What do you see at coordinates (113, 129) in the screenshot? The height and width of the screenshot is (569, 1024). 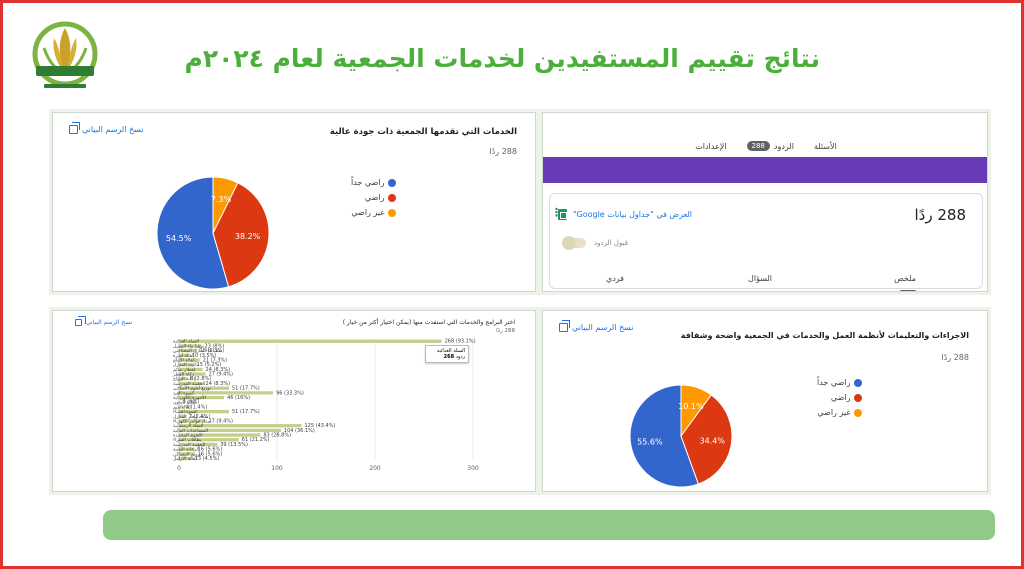 I see `copy-chart-label: نسخ الرسم البياني` at bounding box center [113, 129].